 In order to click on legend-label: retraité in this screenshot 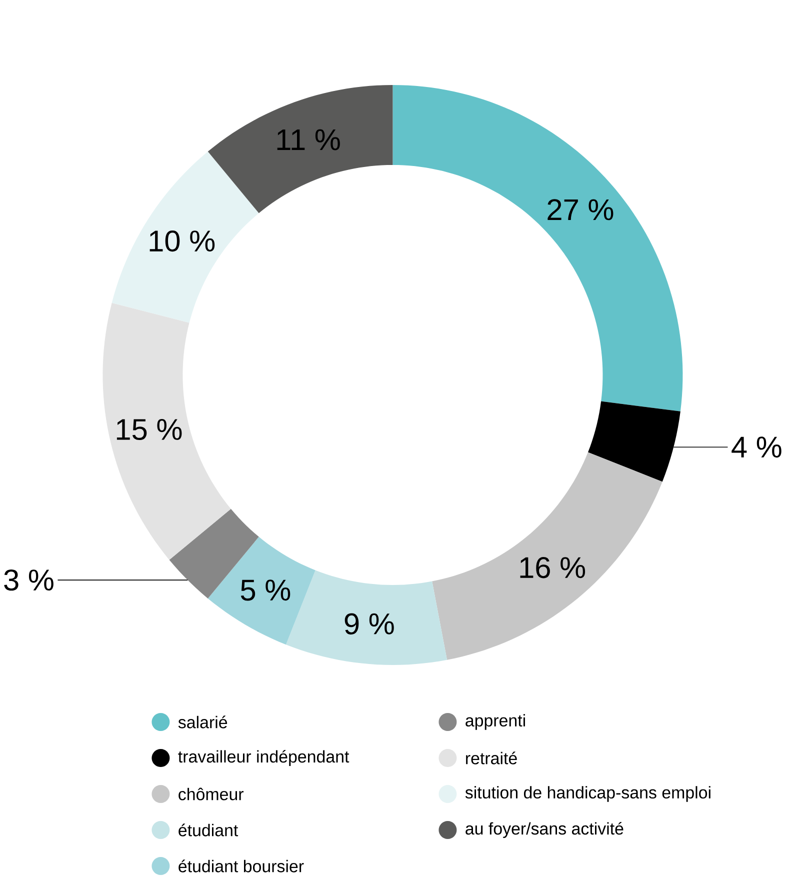, I will do `click(492, 758)`.